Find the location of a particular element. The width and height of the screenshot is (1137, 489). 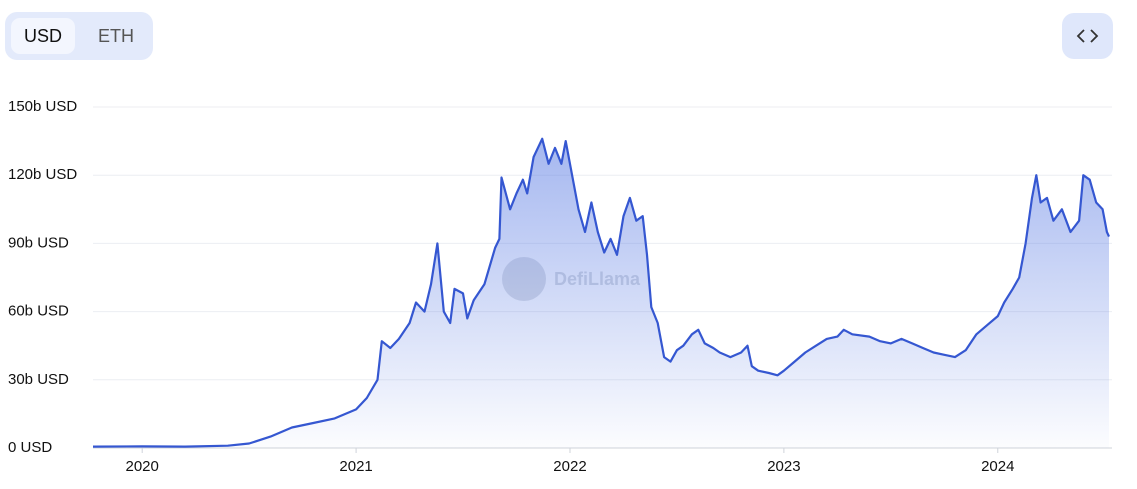

embed-button is located at coordinates (1087, 36).